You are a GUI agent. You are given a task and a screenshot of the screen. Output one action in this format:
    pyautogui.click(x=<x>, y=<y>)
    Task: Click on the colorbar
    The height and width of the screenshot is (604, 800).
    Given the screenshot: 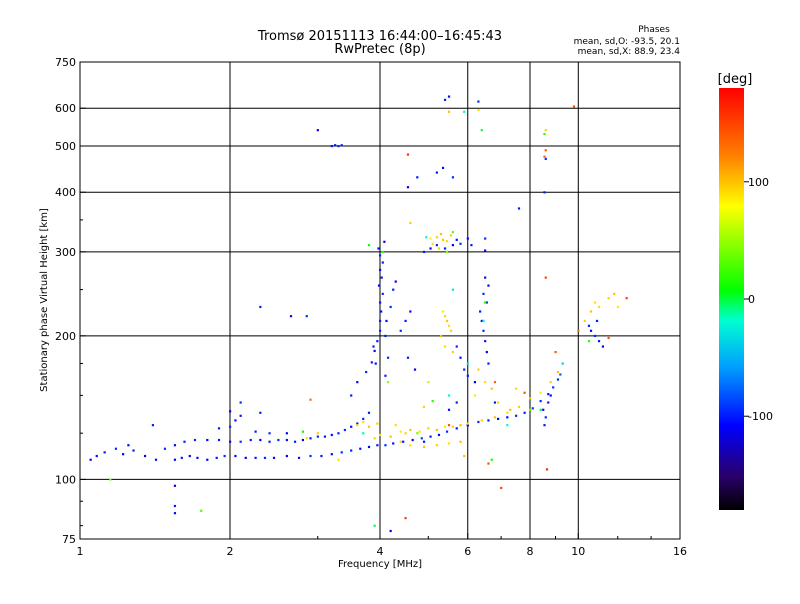 What is the action you would take?
    pyautogui.click(x=731, y=299)
    